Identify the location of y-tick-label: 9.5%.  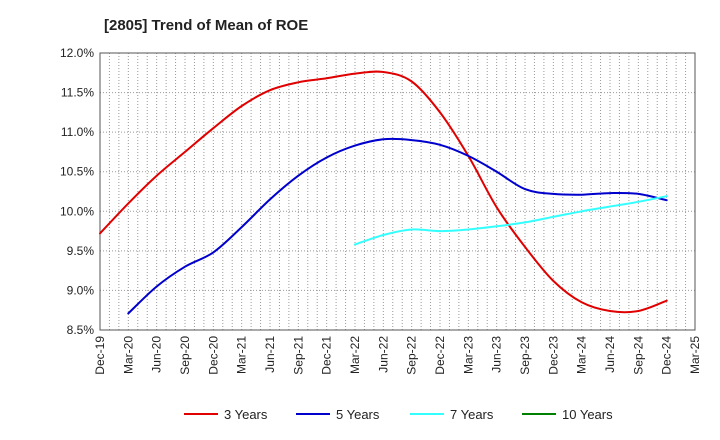
(81, 251).